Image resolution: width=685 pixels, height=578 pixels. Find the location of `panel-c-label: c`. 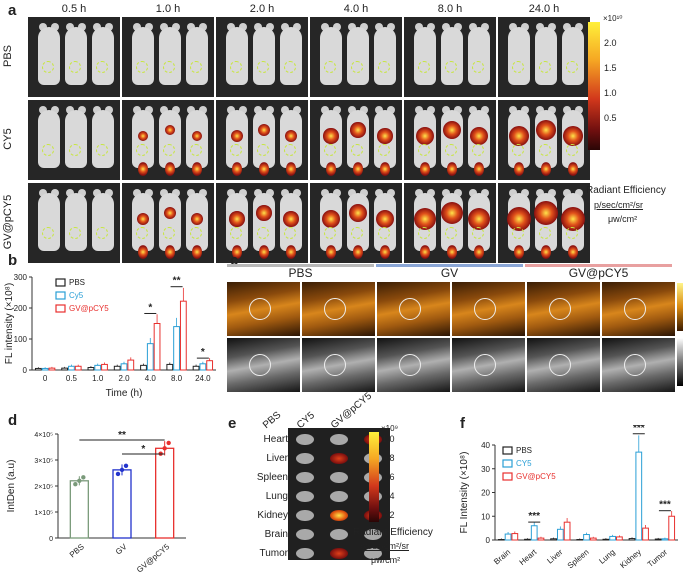

panel-c-label: c is located at coordinates (234, 260).